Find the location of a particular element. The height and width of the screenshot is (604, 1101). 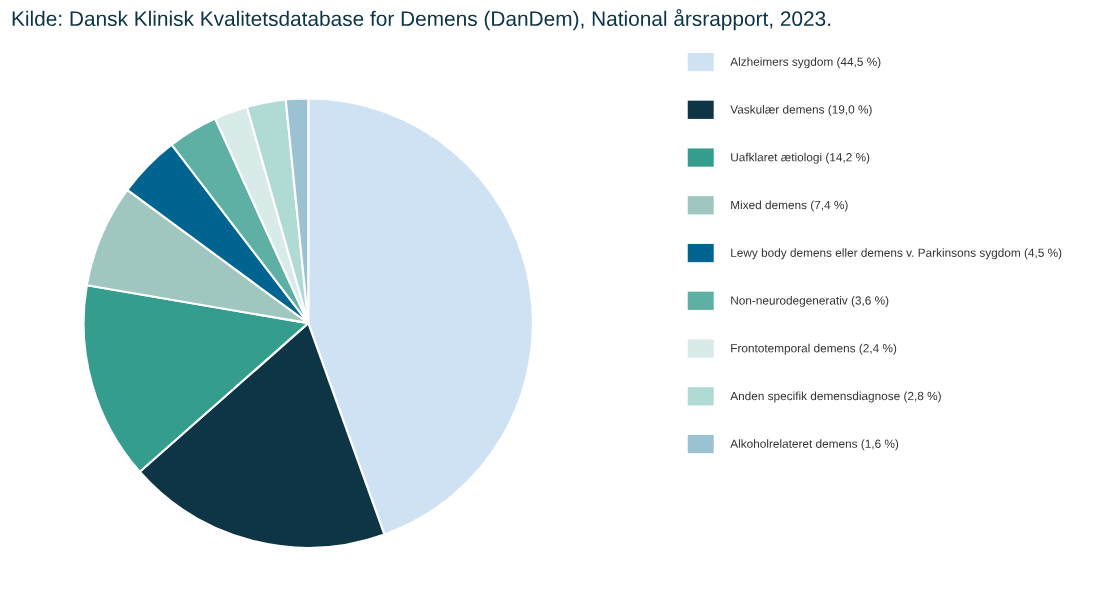

legend-label: Mixed demens (7,4 %) is located at coordinates (789, 206).